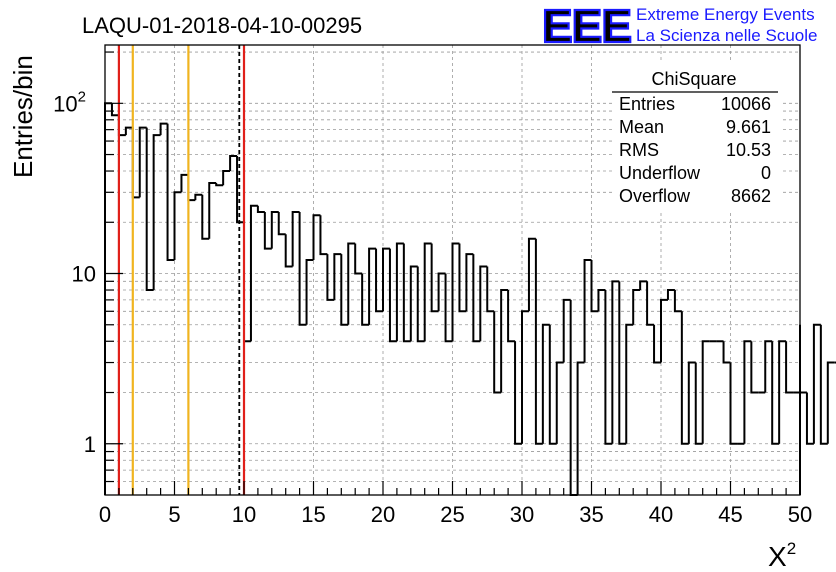 This screenshot has height=572, width=836. I want to click on stats-row-label: Entries, so click(647, 104).